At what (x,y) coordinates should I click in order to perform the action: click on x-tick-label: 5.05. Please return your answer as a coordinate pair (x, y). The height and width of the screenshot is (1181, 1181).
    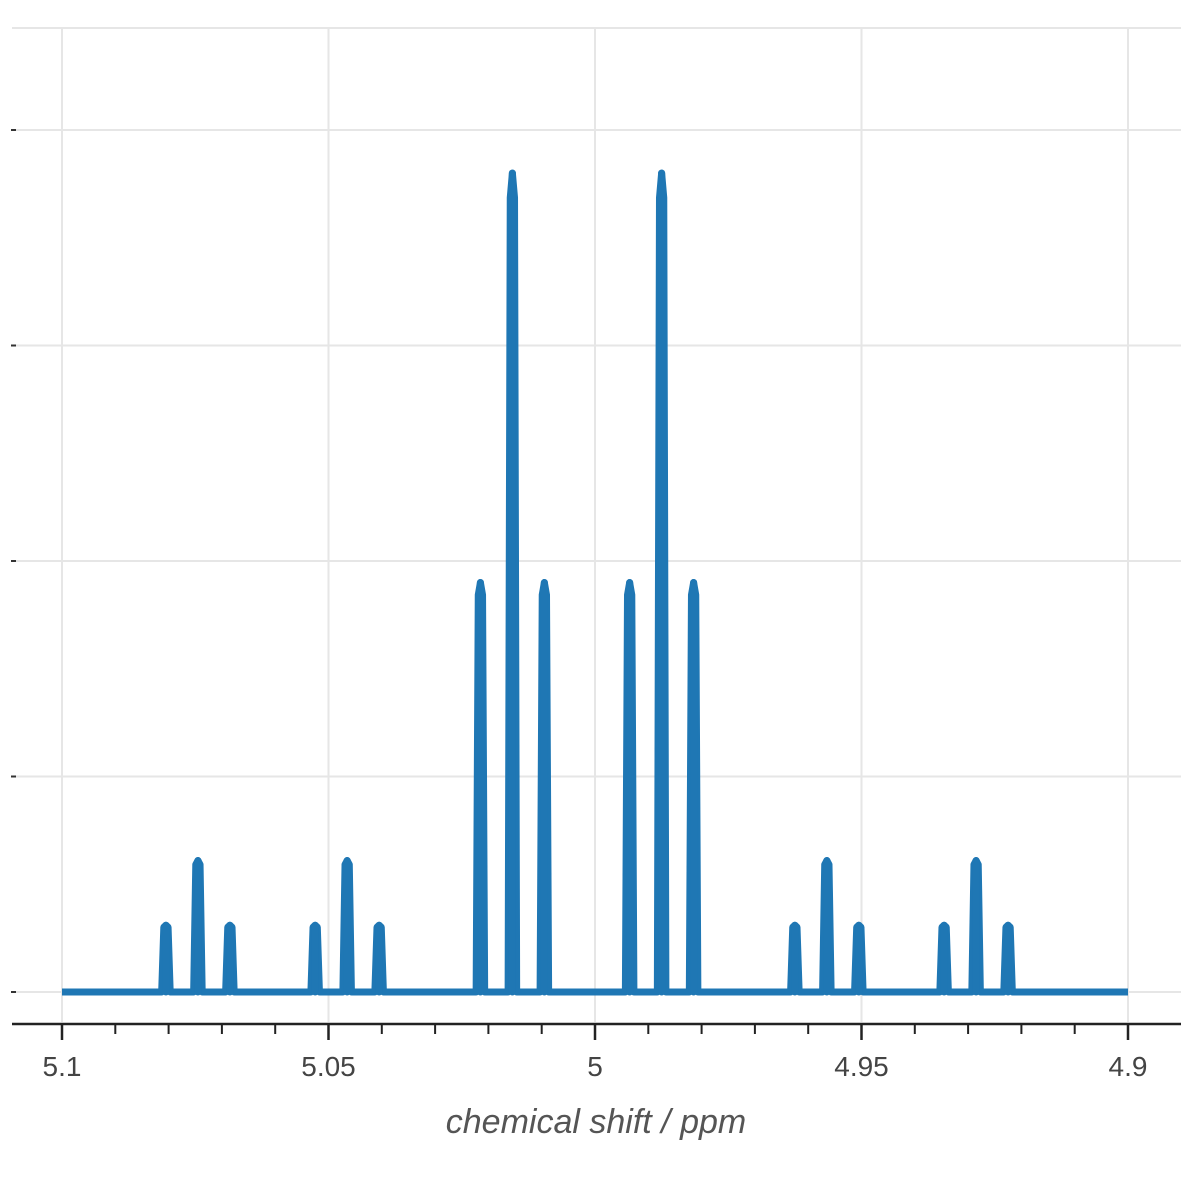
    Looking at the image, I should click on (328, 1066).